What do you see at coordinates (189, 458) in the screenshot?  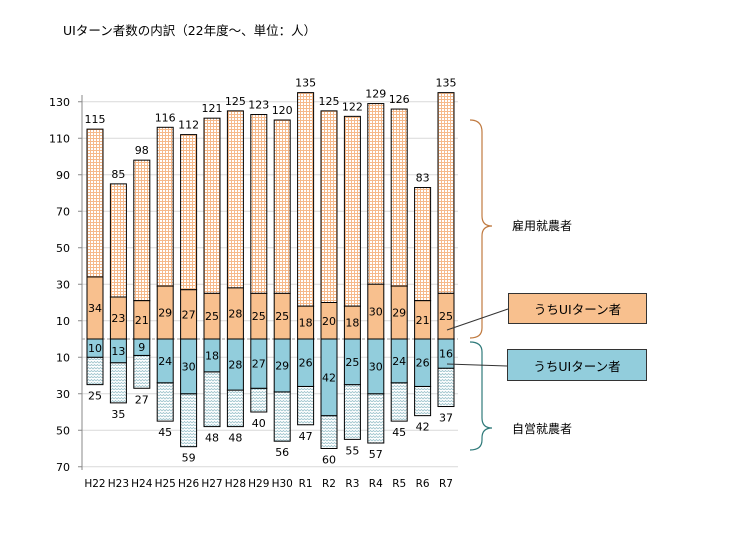 I see `label-lower-total: 59` at bounding box center [189, 458].